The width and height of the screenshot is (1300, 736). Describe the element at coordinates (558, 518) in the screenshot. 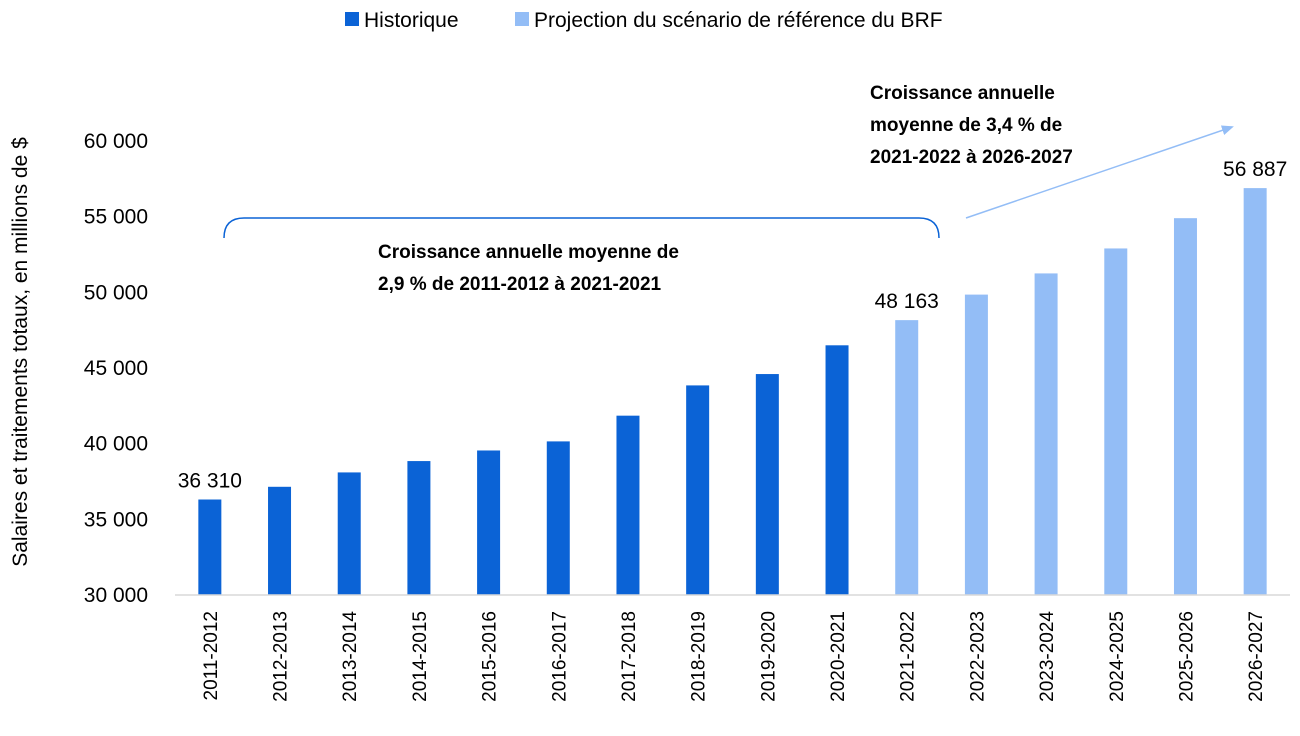

I see `bar-2016-2017` at that location.